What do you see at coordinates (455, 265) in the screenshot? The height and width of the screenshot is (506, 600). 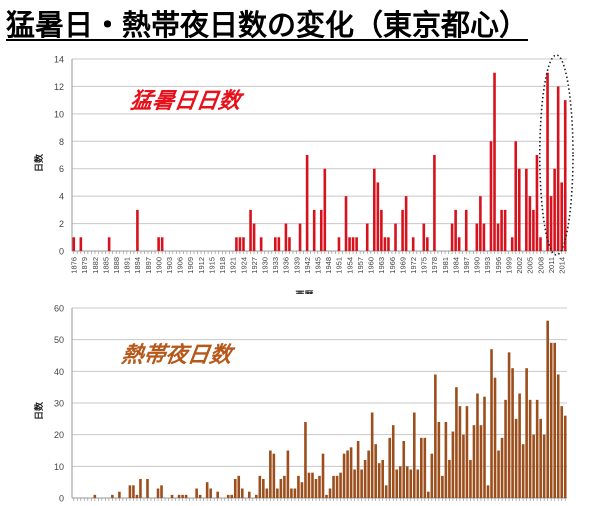 I see `x-tick-label: 1984` at bounding box center [455, 265].